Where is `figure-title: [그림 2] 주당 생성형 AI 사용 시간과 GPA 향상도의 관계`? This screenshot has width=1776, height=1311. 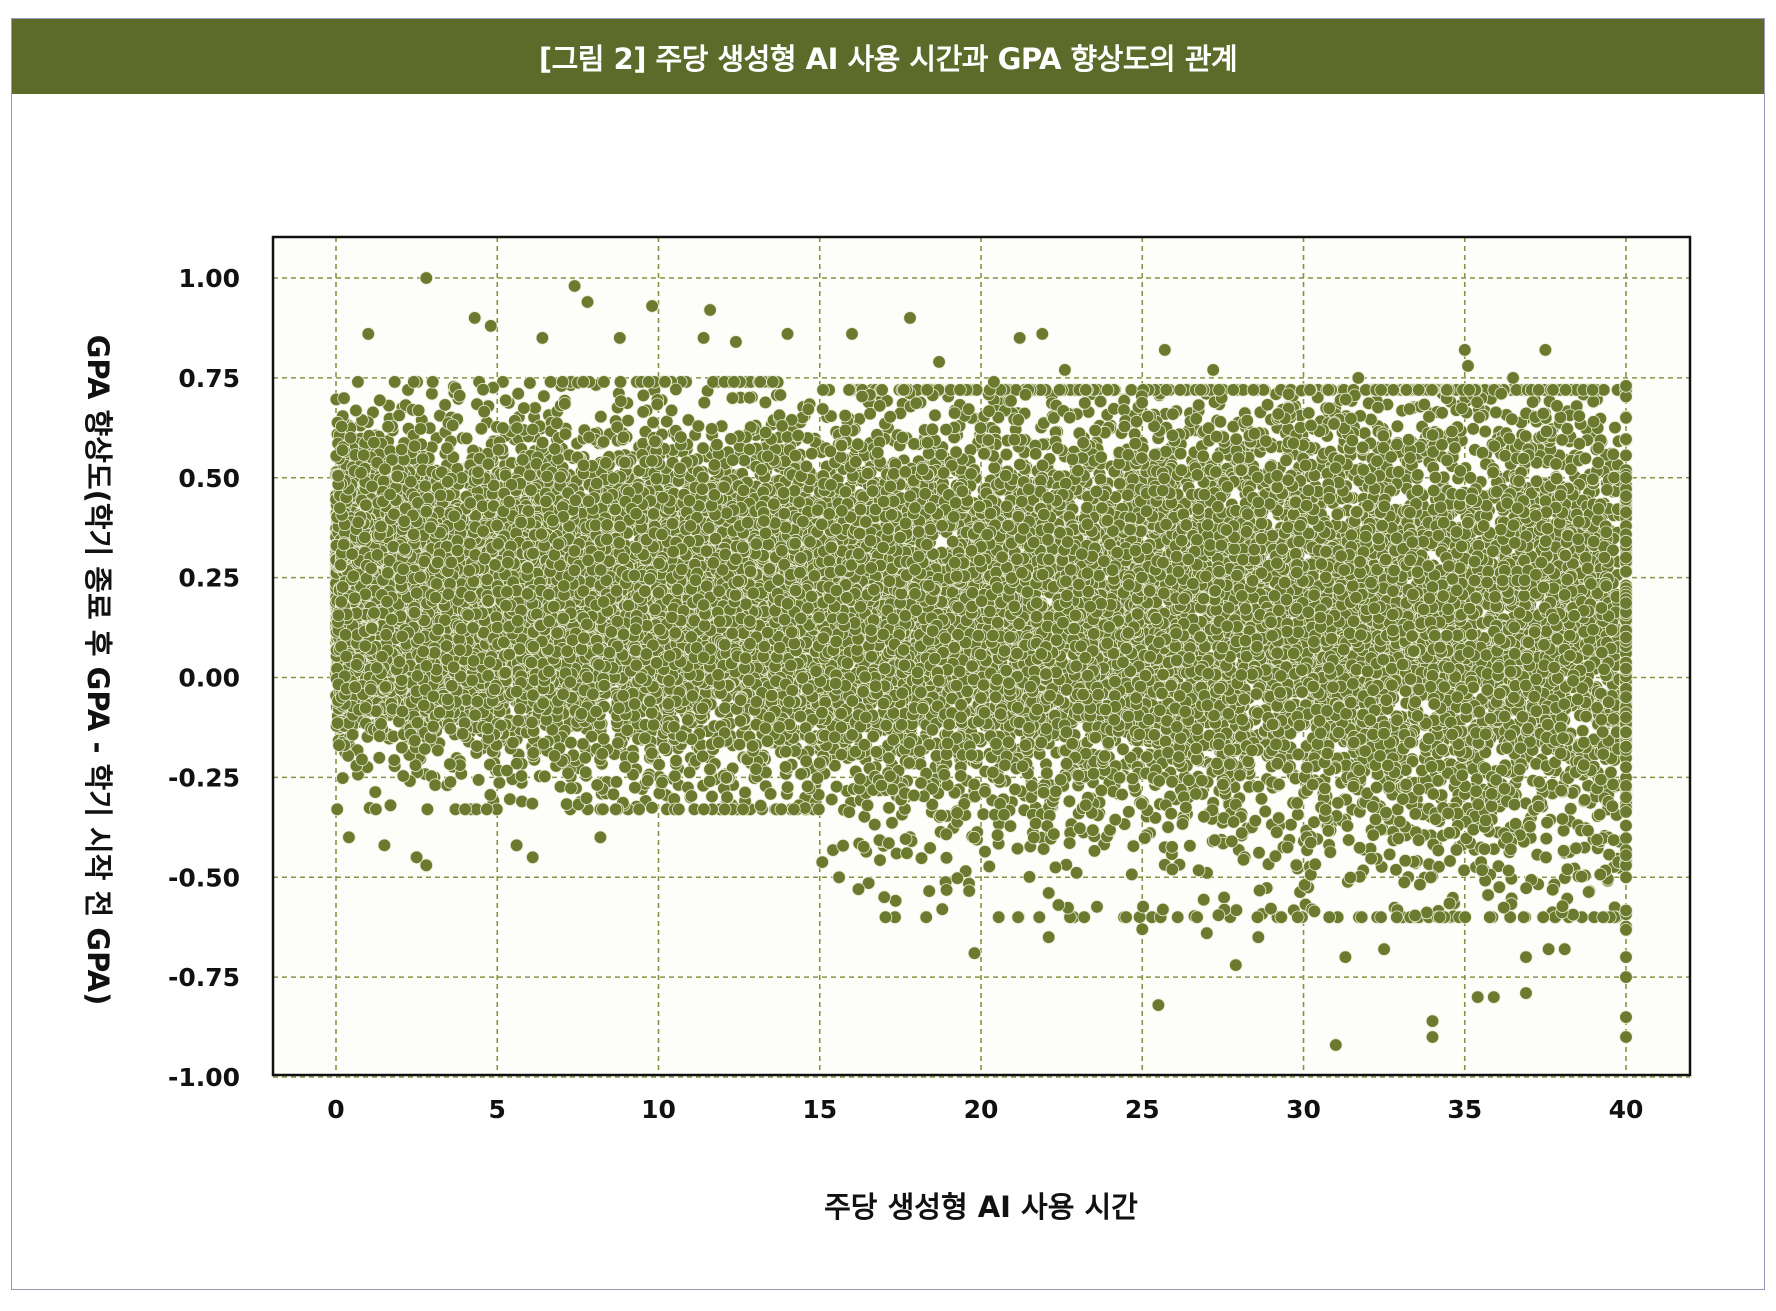
figure-title: [그림 2] 주당 생성형 AI 사용 시간과 GPA 향상도의 관계 is located at coordinates (888, 57).